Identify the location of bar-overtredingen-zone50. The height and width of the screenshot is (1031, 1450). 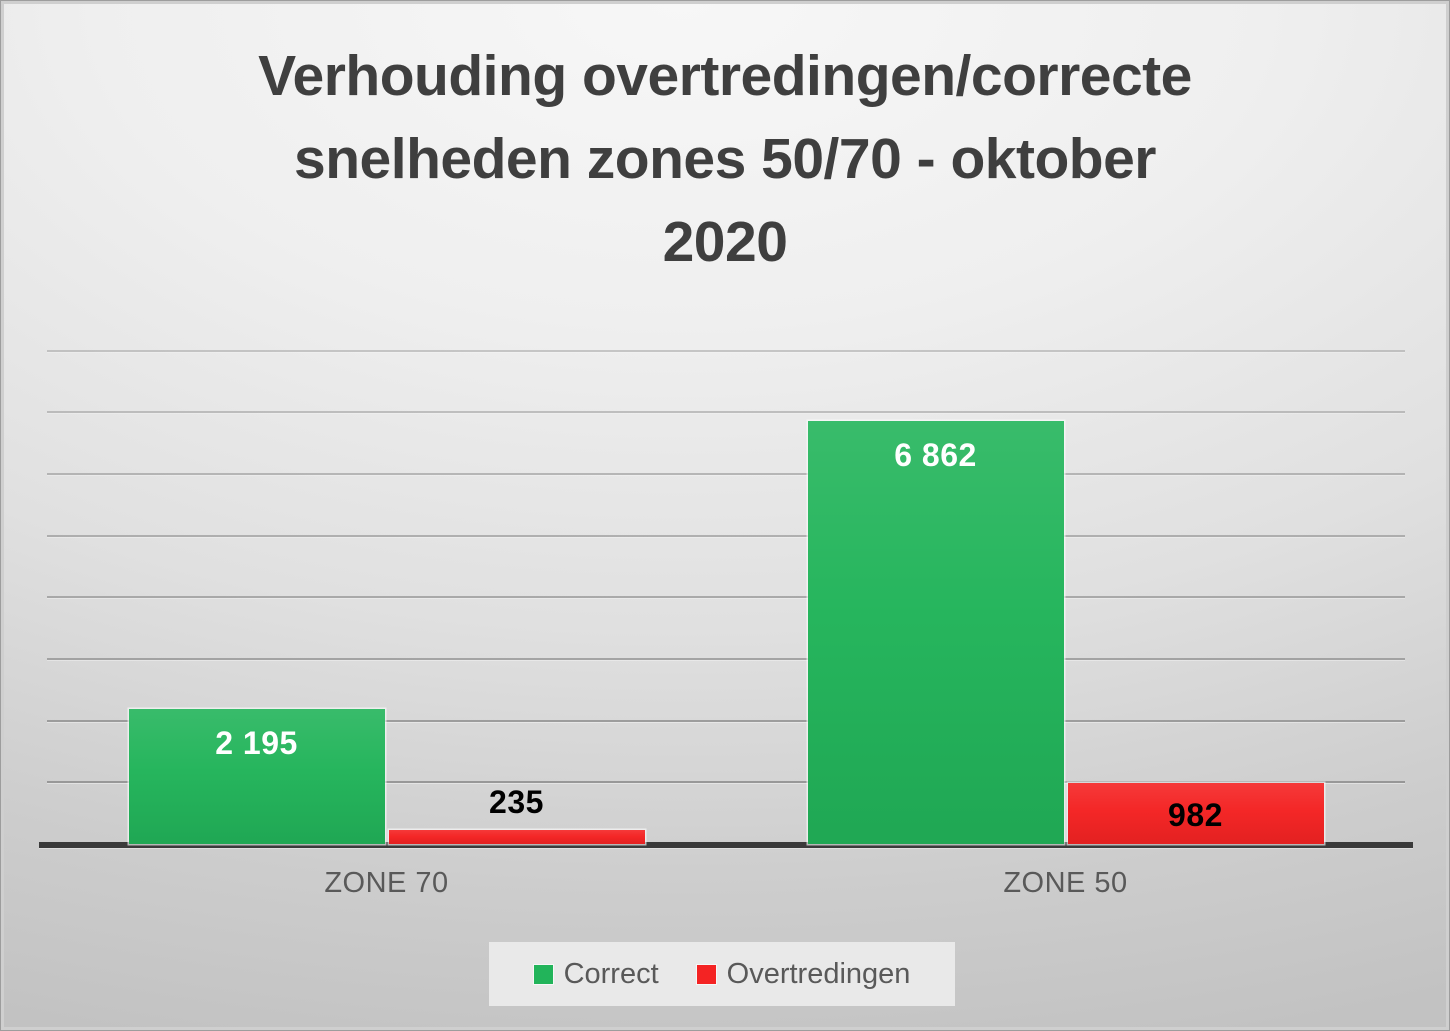
(1195, 813).